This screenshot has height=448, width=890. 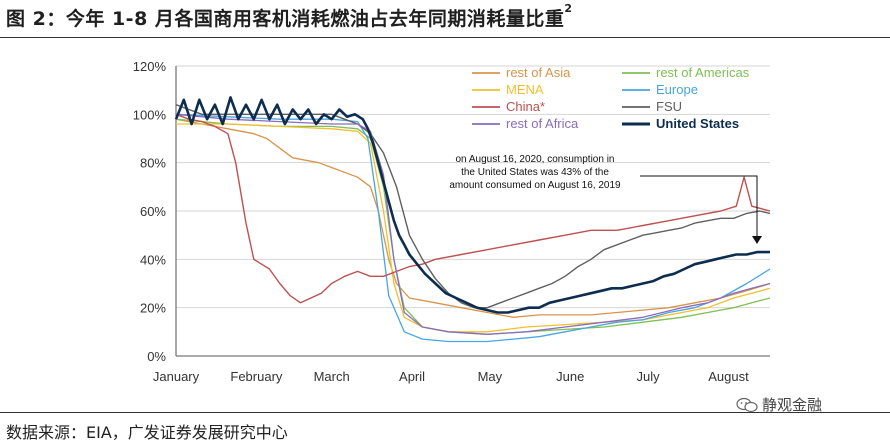 What do you see at coordinates (445, 37) in the screenshot?
I see `title-rule` at bounding box center [445, 37].